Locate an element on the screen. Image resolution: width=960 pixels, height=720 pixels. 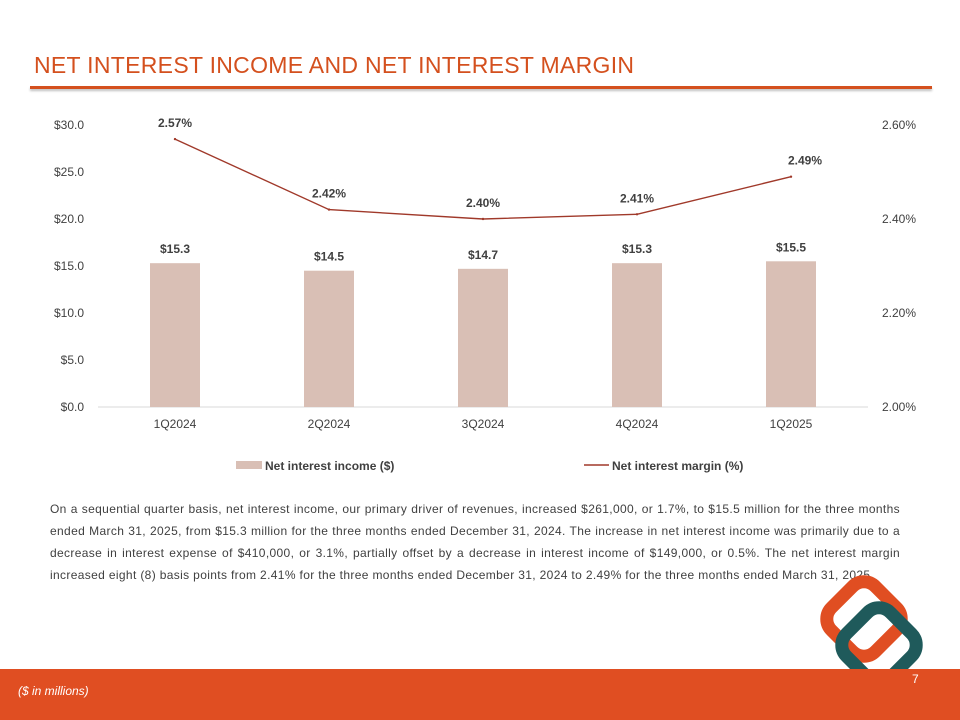
line-data-label: 2.41% is located at coordinates (637, 198).